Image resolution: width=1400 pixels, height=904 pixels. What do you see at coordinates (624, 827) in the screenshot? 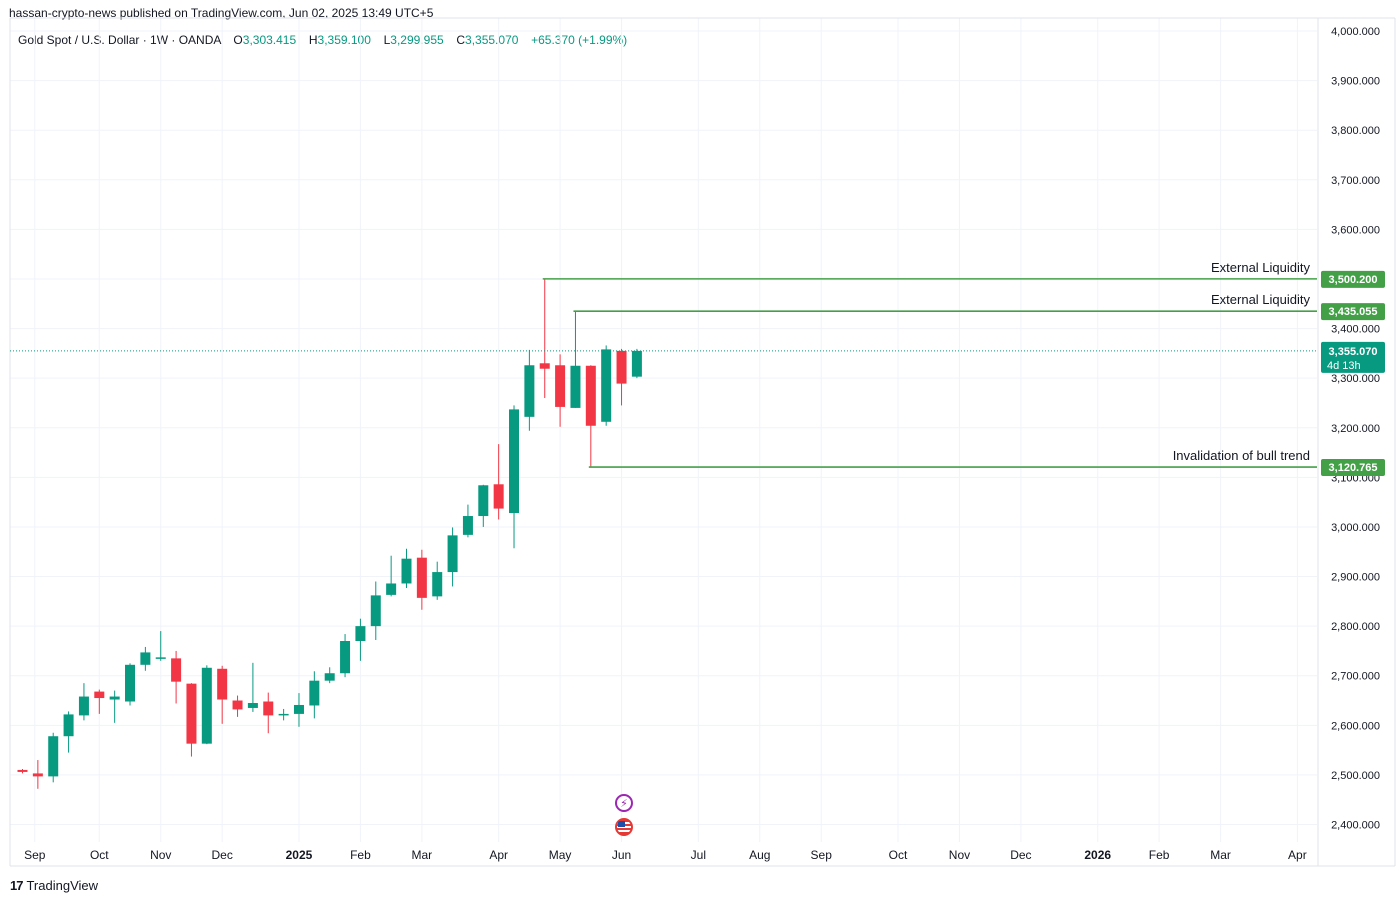
I see `us-flag-icon` at bounding box center [624, 827].